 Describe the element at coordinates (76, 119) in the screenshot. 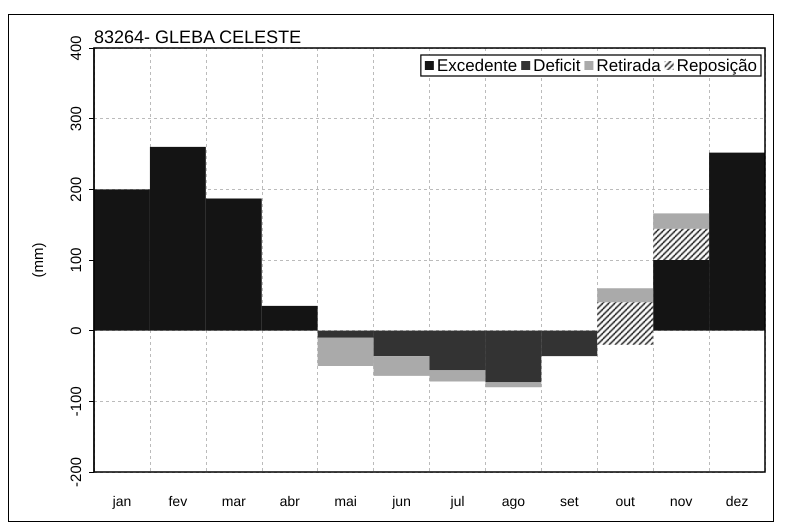

I see `y-tick-label: 300` at that location.